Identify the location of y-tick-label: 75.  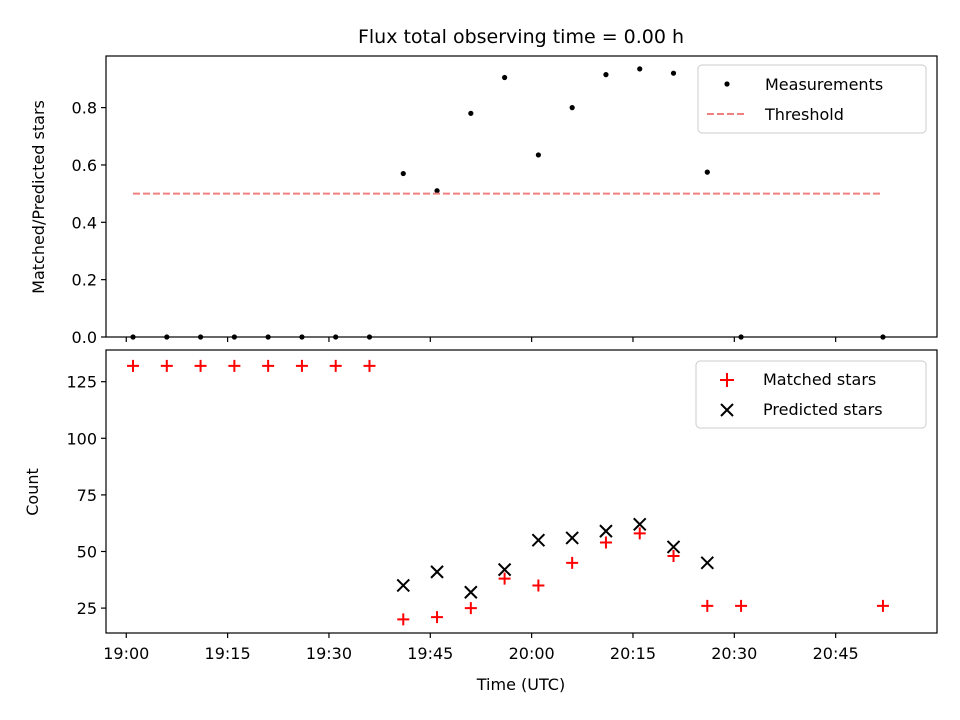
(87, 495).